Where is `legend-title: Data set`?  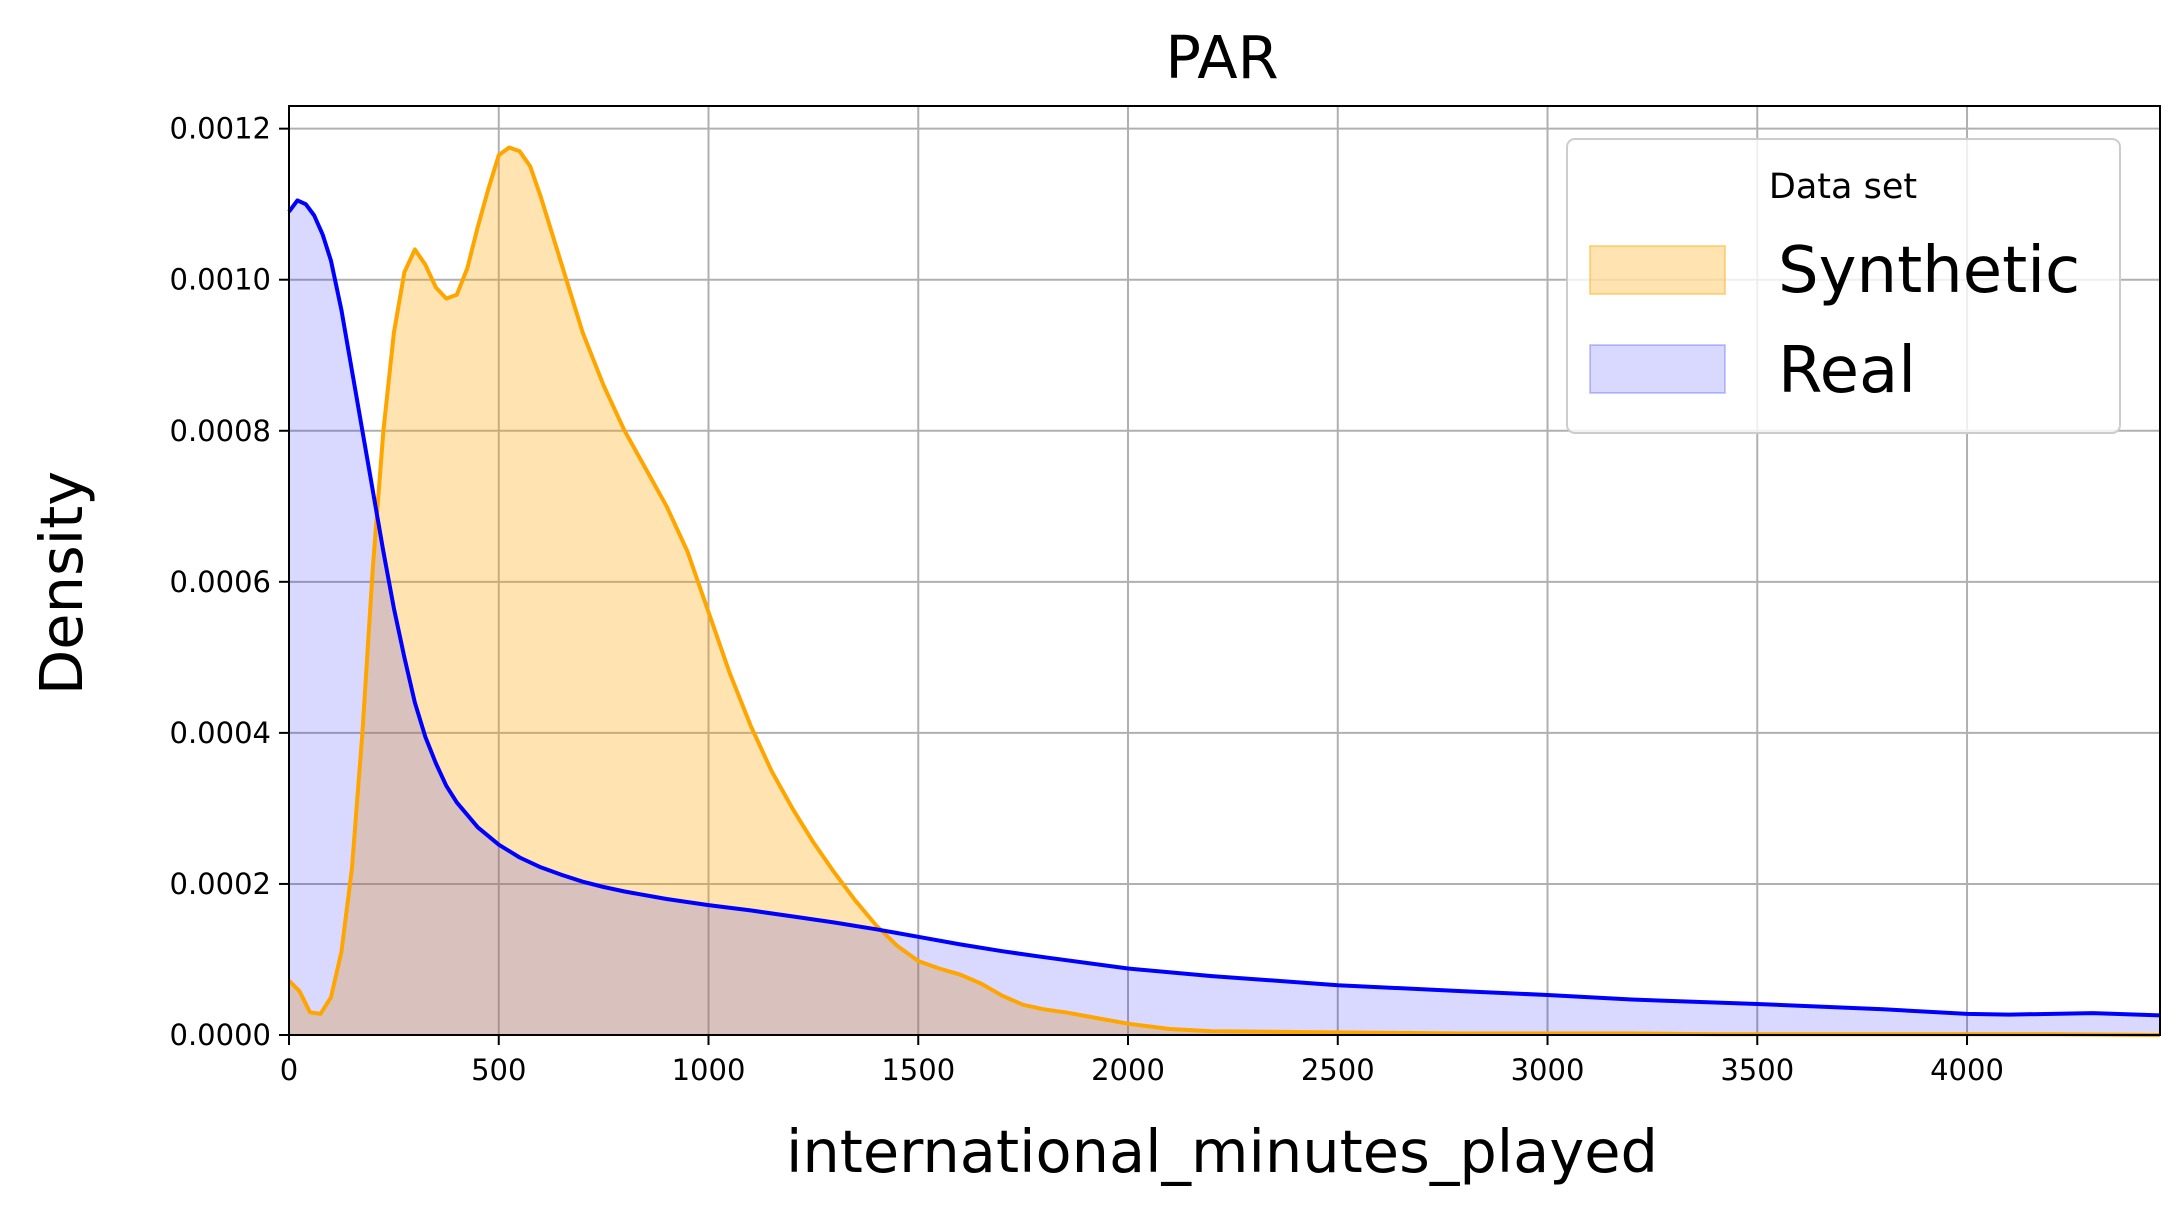 legend-title: Data set is located at coordinates (1843, 187).